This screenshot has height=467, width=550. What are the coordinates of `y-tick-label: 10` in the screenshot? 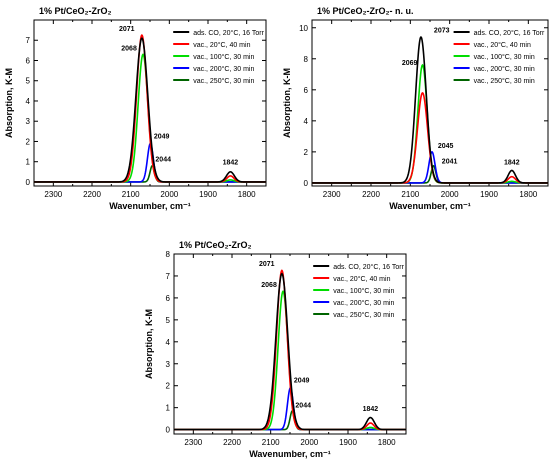 It's located at (303, 28).